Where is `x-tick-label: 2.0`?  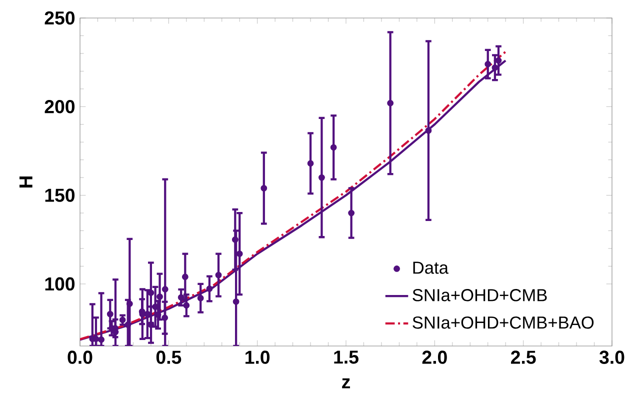 x-tick-label: 2.0 is located at coordinates (434, 357).